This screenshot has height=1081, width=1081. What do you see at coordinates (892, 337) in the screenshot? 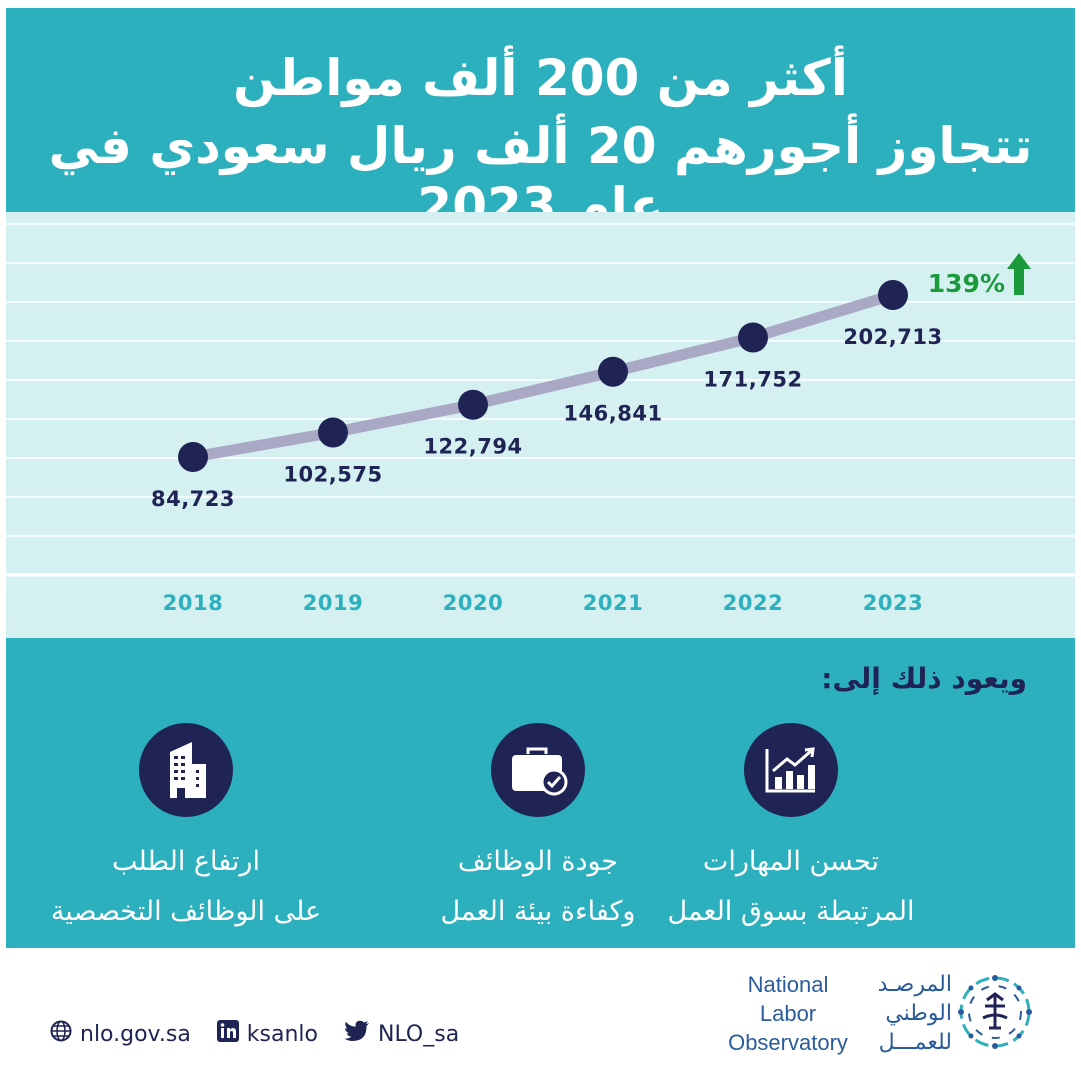
I see `data-label: 202,713` at bounding box center [892, 337].